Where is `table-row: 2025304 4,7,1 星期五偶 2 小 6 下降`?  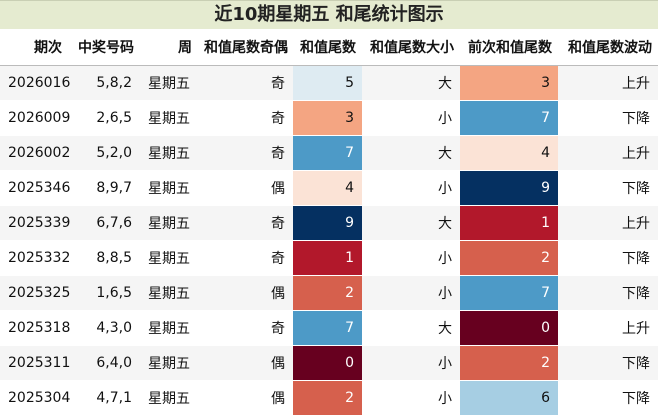 table-row: 2025304 4,7,1 星期五偶 2 小 6 下降 is located at coordinates (329, 398).